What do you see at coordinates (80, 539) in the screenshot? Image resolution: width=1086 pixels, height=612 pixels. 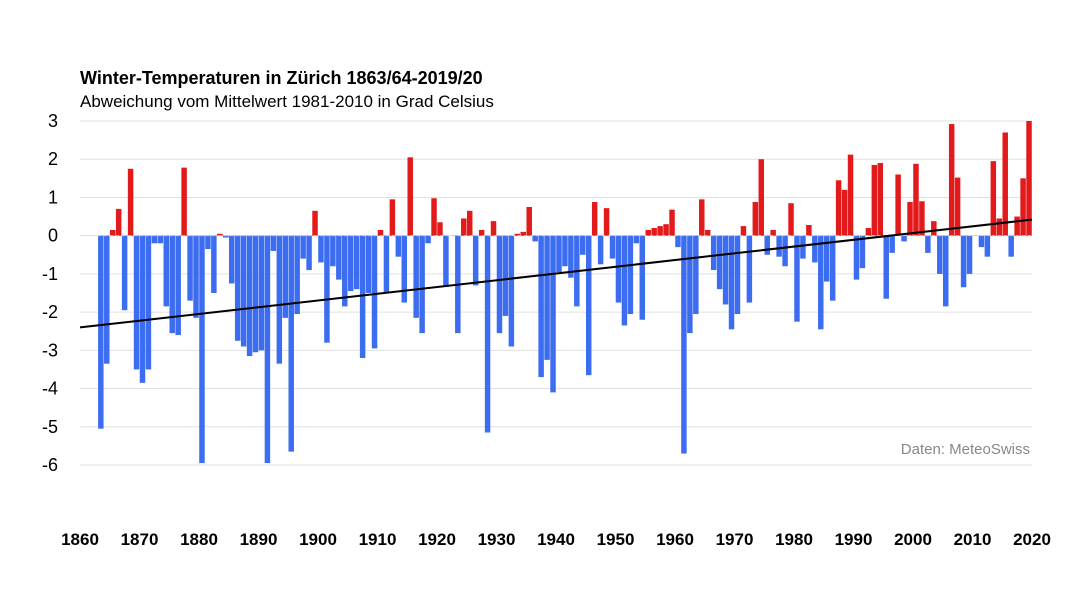 I see `x-tick-label: 1860` at bounding box center [80, 539].